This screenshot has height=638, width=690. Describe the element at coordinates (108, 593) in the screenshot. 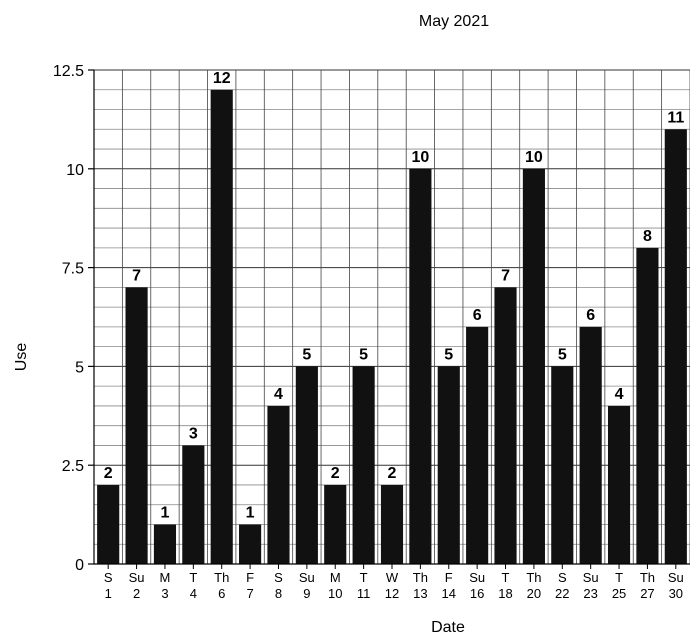

I see `x-tick-label-date: 1` at that location.